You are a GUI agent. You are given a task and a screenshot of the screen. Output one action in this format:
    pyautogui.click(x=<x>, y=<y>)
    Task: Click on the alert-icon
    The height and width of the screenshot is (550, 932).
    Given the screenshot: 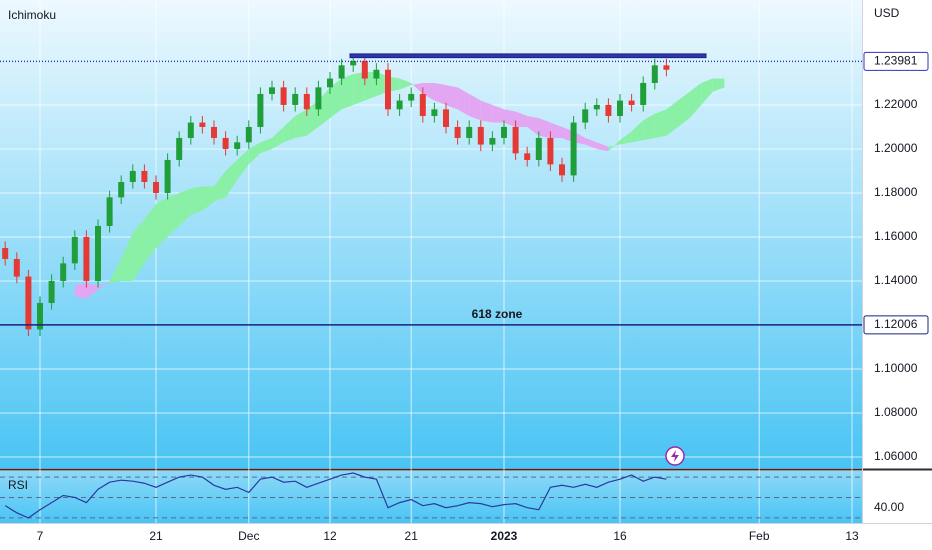 What is the action you would take?
    pyautogui.click(x=675, y=456)
    